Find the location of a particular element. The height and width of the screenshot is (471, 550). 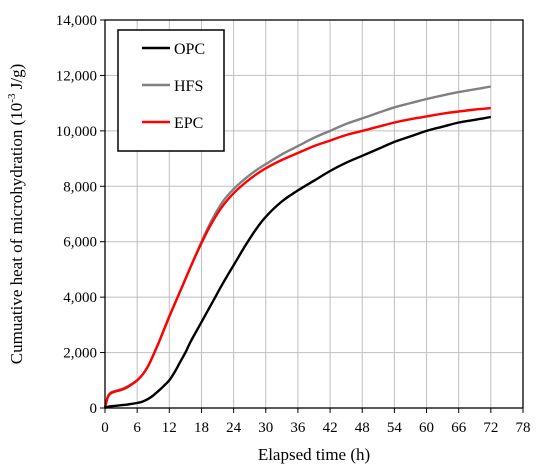

y-tick-label: 0 is located at coordinates (94, 409).